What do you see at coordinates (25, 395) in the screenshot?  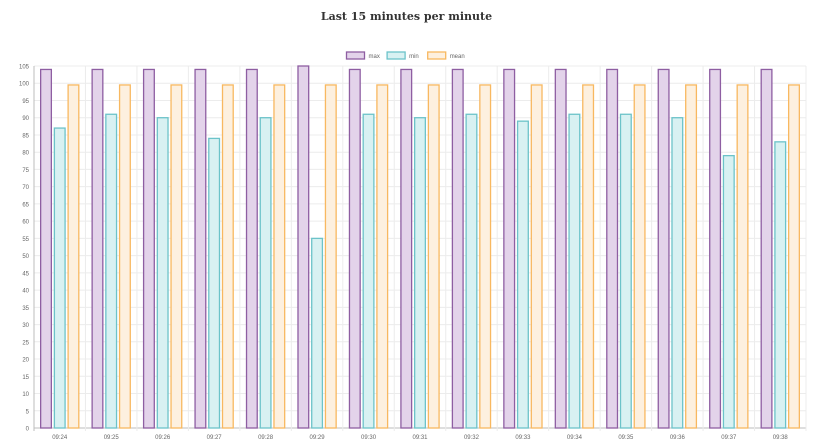 I see `y-tick-label: 10` at bounding box center [25, 395].